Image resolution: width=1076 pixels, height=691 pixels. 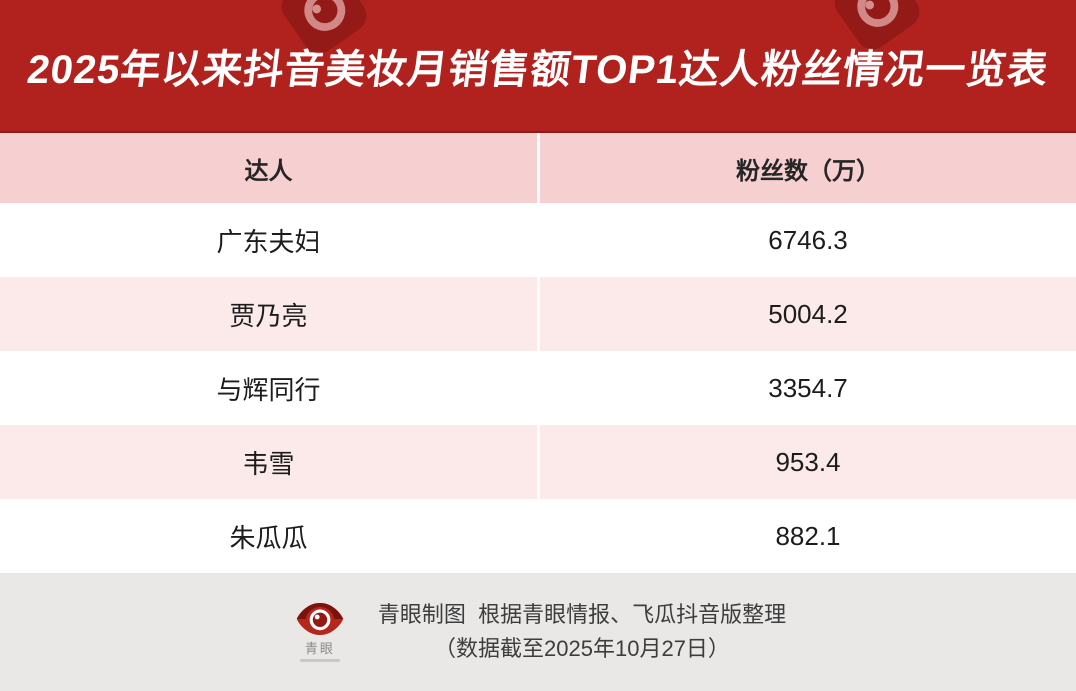 What do you see at coordinates (319, 648) in the screenshot?
I see `qingyan-logo-text: 青眼` at bounding box center [319, 648].